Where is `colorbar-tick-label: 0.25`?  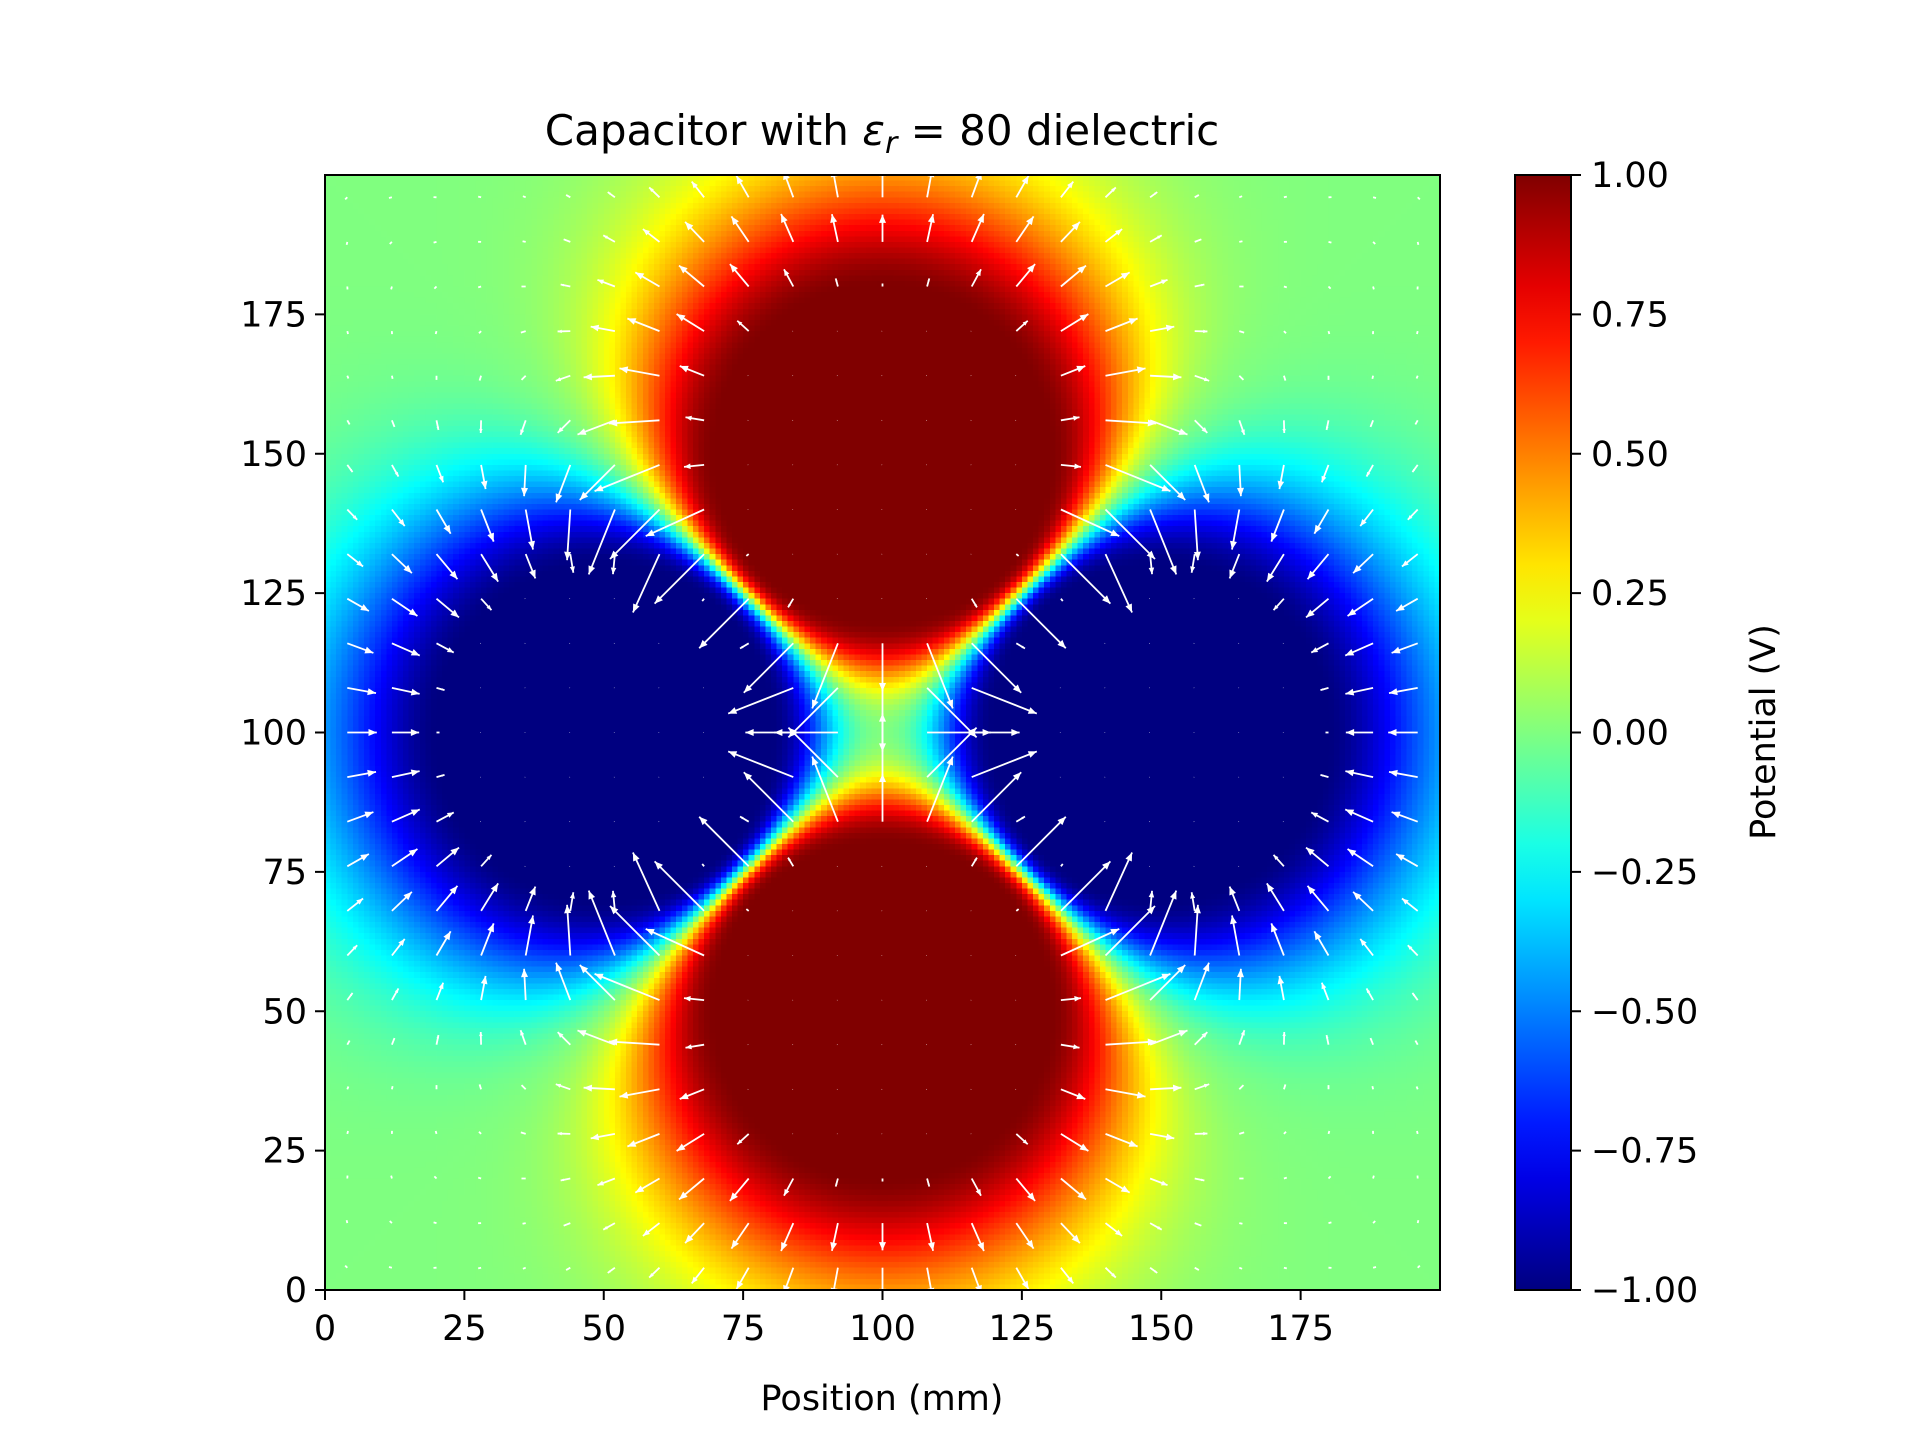 colorbar-tick-label: 0.25 is located at coordinates (1630, 594).